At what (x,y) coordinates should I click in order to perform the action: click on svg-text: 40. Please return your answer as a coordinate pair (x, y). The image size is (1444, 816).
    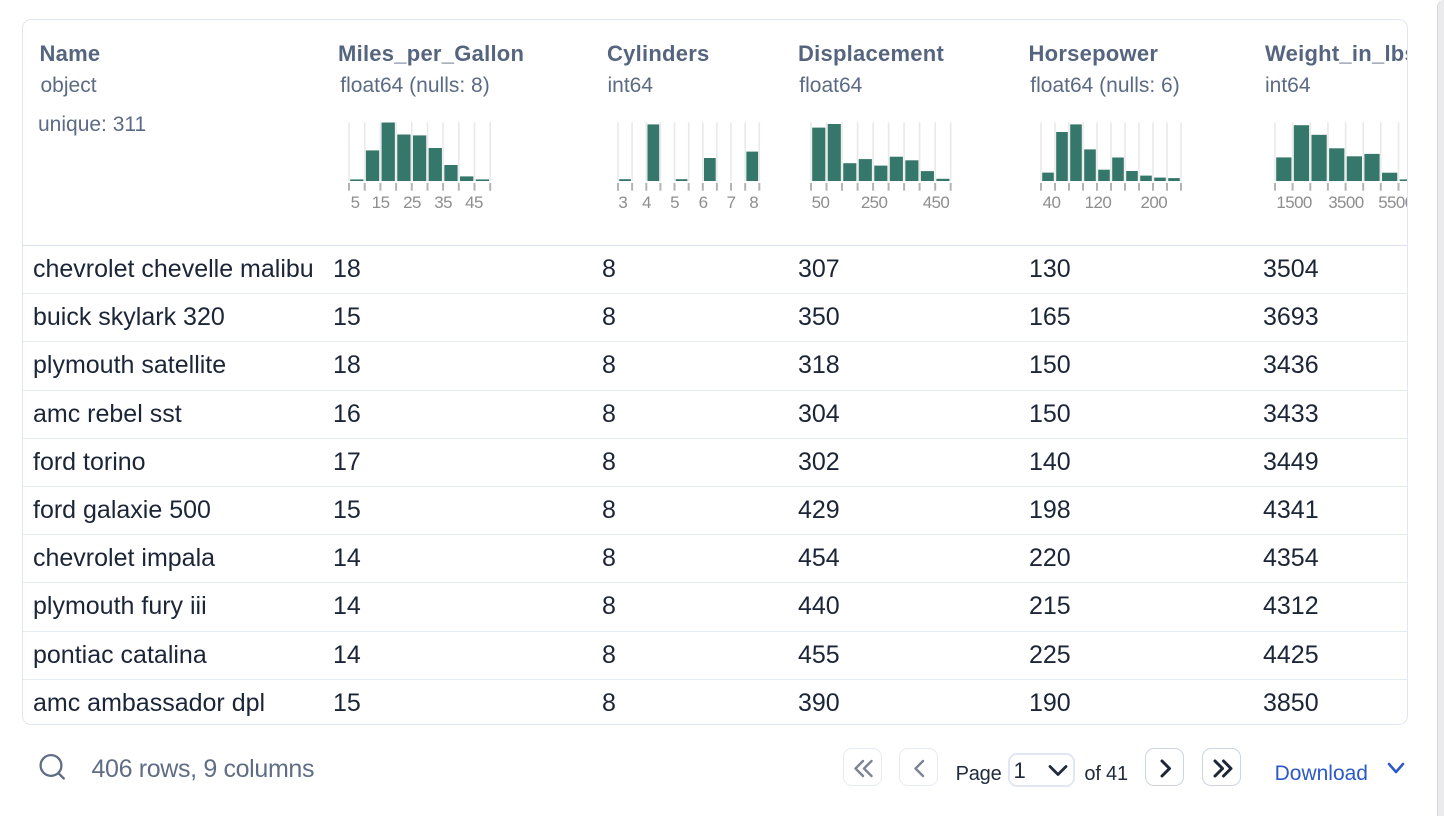
    Looking at the image, I should click on (1051, 202).